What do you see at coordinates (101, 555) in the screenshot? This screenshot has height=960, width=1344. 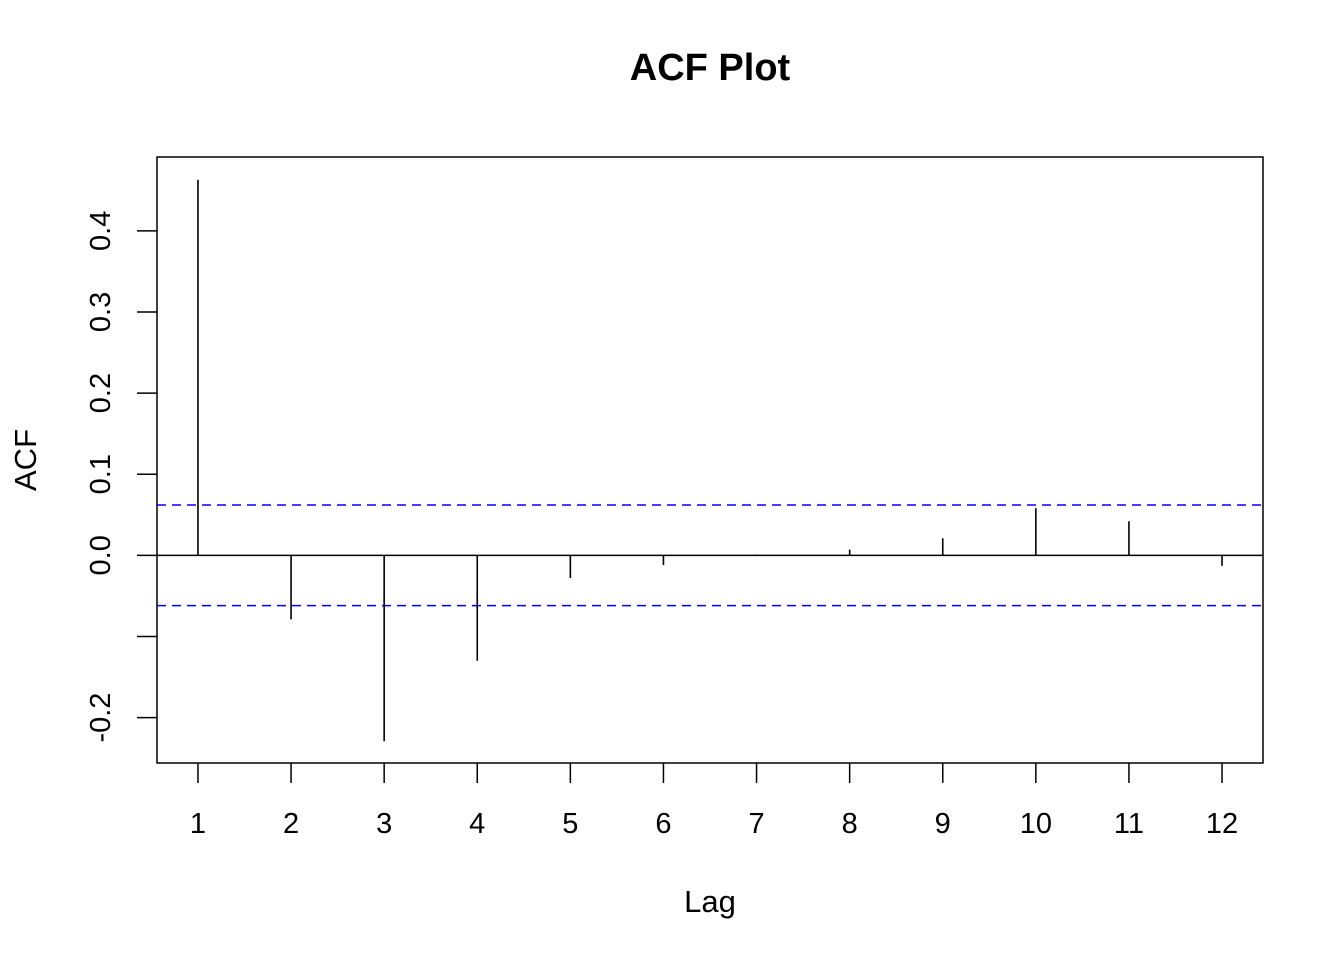 I see `y-tick-label-2: 0.0` at bounding box center [101, 555].